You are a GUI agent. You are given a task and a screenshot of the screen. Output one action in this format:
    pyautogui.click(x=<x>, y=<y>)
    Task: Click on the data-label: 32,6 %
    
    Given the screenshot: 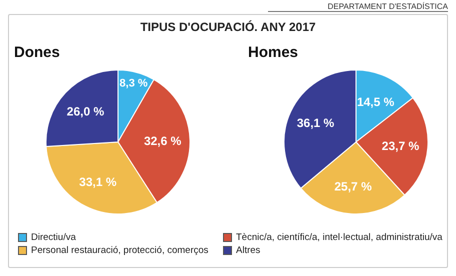 What is the action you would take?
    pyautogui.click(x=163, y=141)
    